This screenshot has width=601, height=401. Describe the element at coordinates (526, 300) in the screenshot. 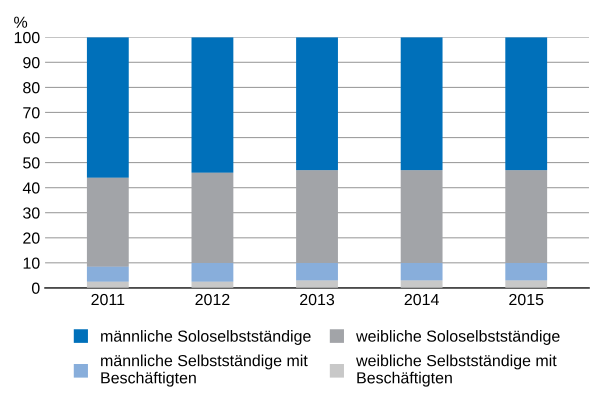

I see `x-tick-label: 2015` at that location.